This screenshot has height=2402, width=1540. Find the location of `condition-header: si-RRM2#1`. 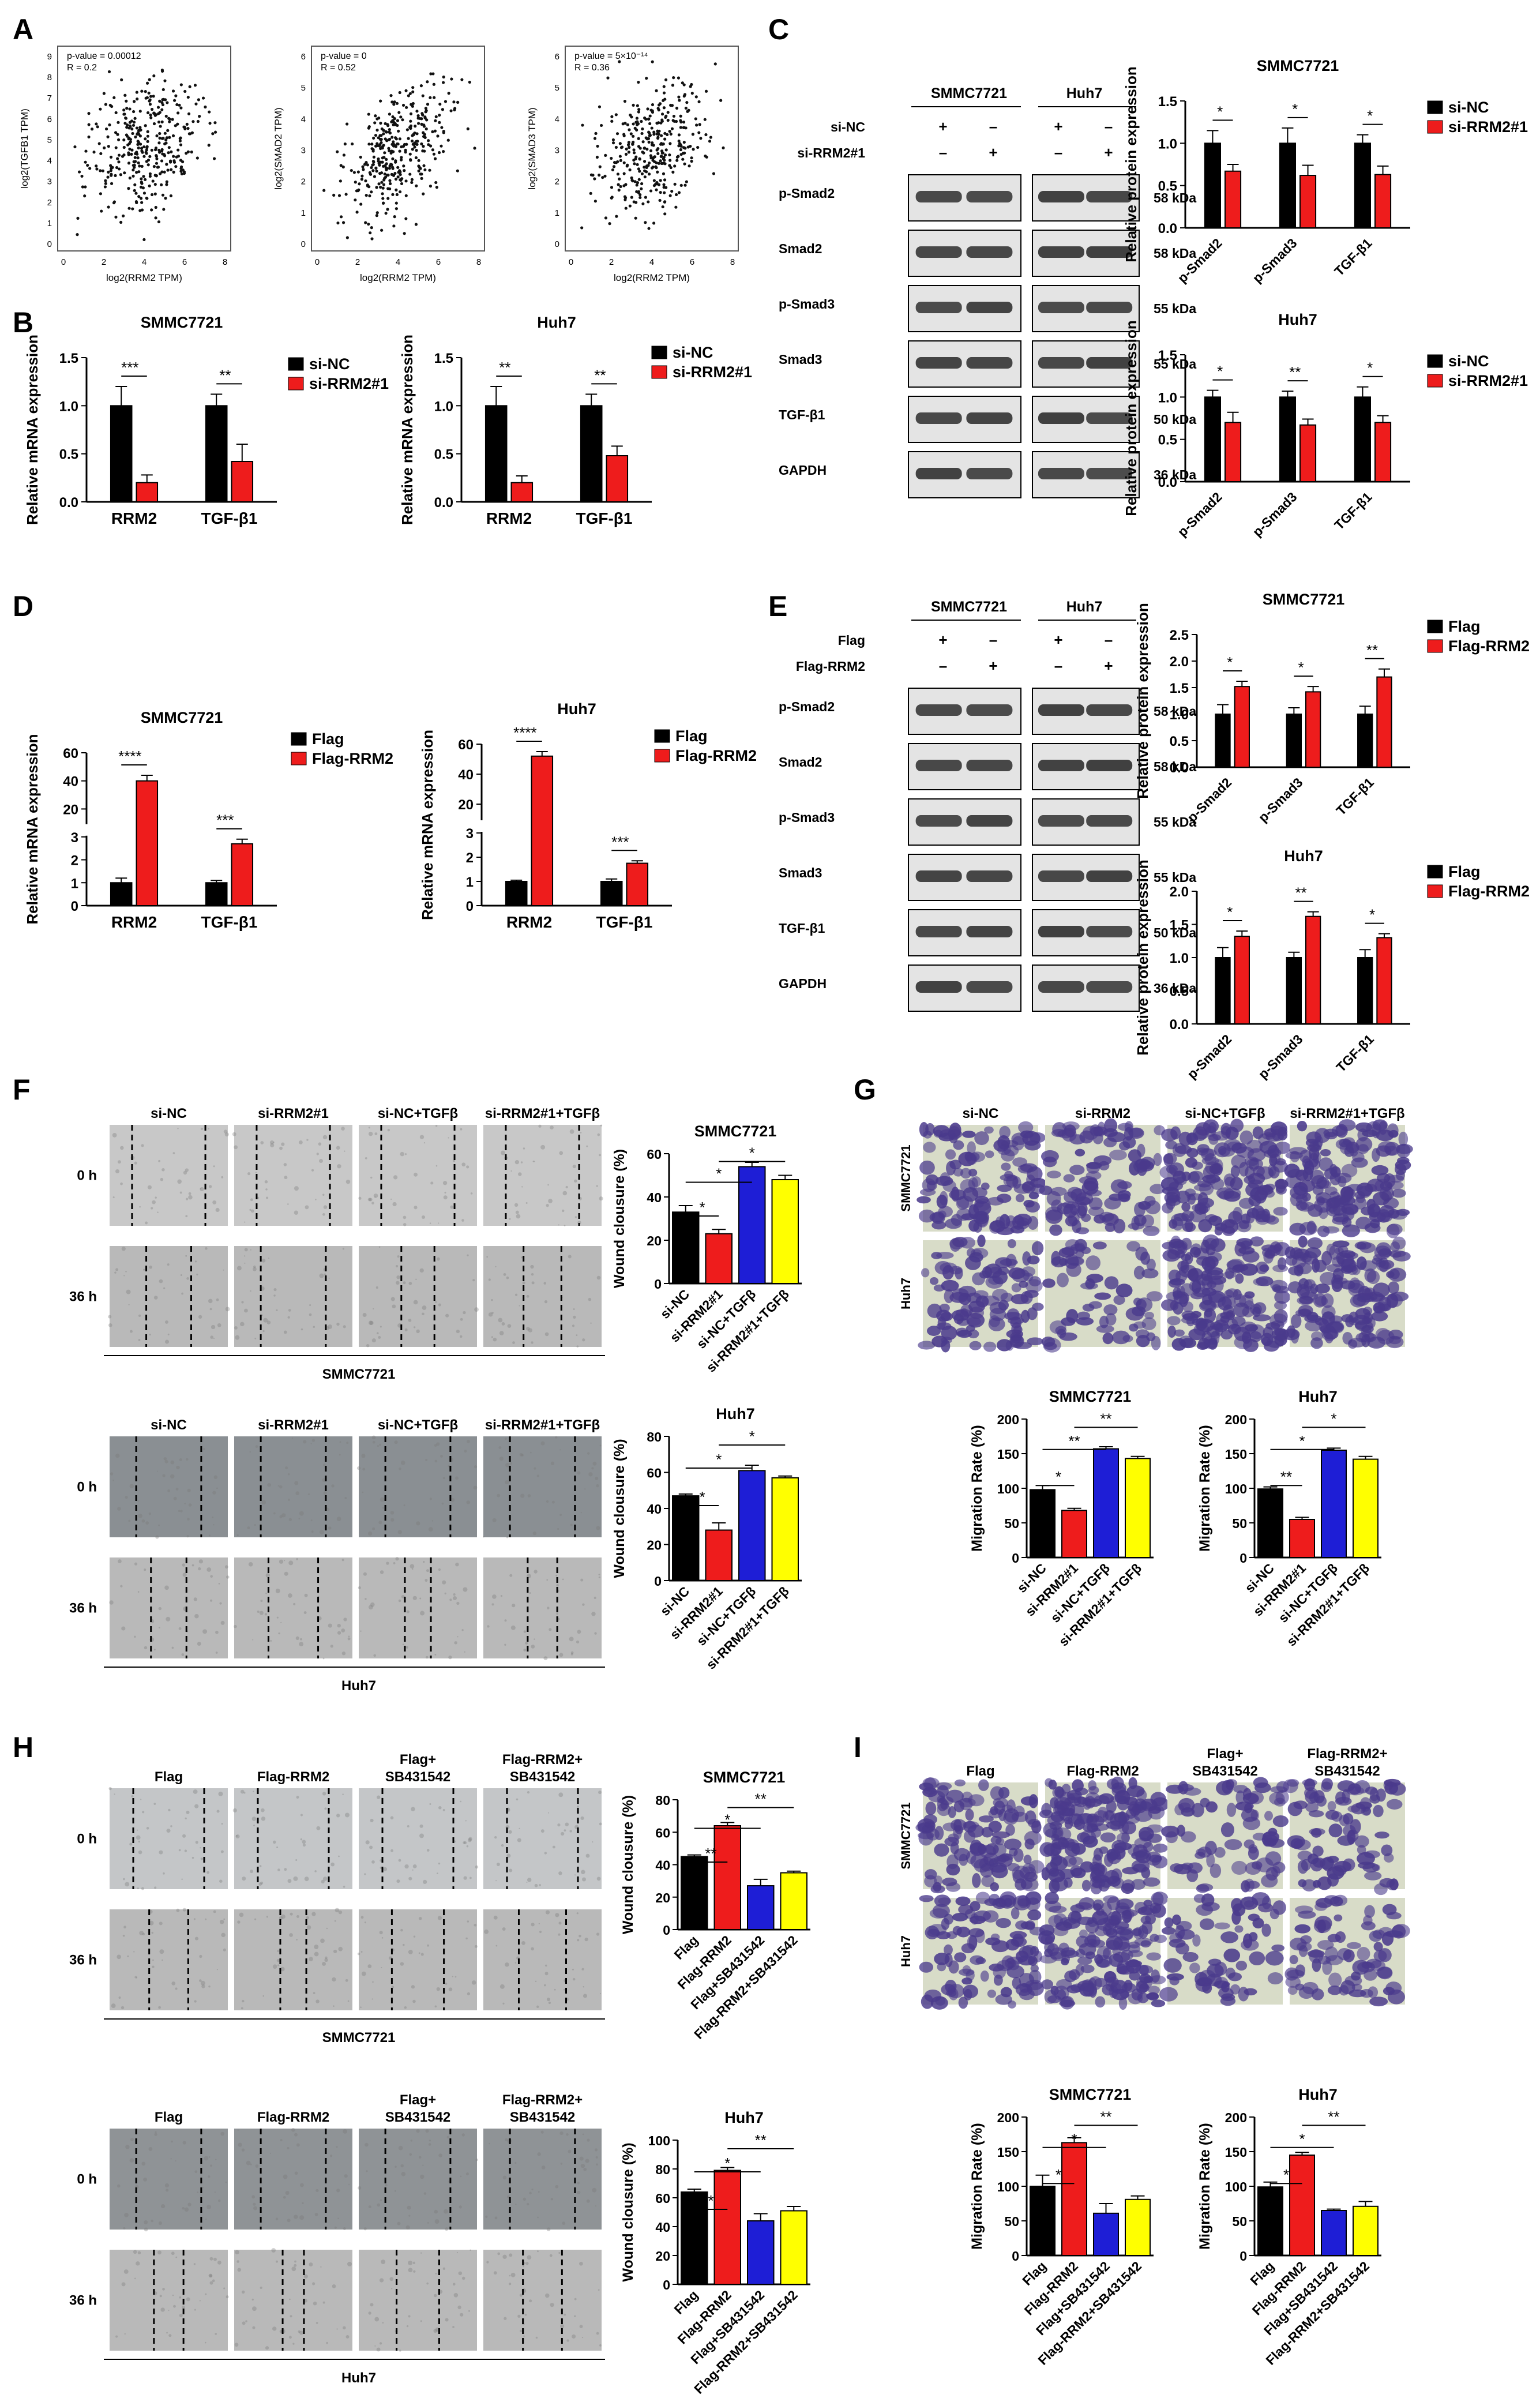

condition-header: si-RRM2#1 is located at coordinates (293, 1425).